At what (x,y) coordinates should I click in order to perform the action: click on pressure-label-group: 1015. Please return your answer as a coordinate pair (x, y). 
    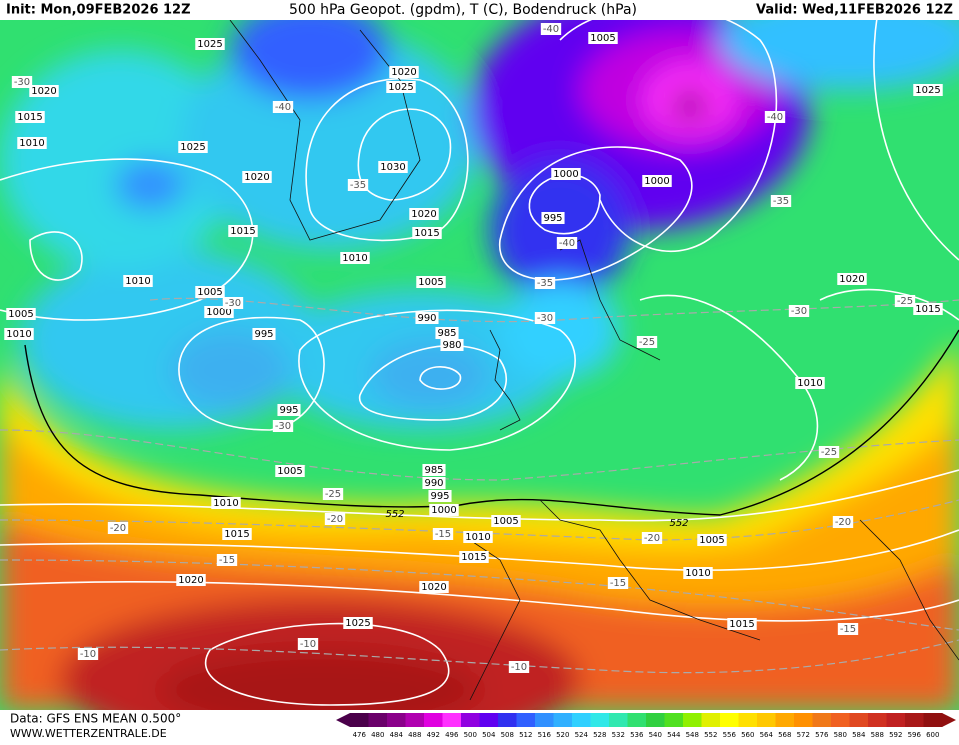
    Looking at the image, I should click on (742, 624).